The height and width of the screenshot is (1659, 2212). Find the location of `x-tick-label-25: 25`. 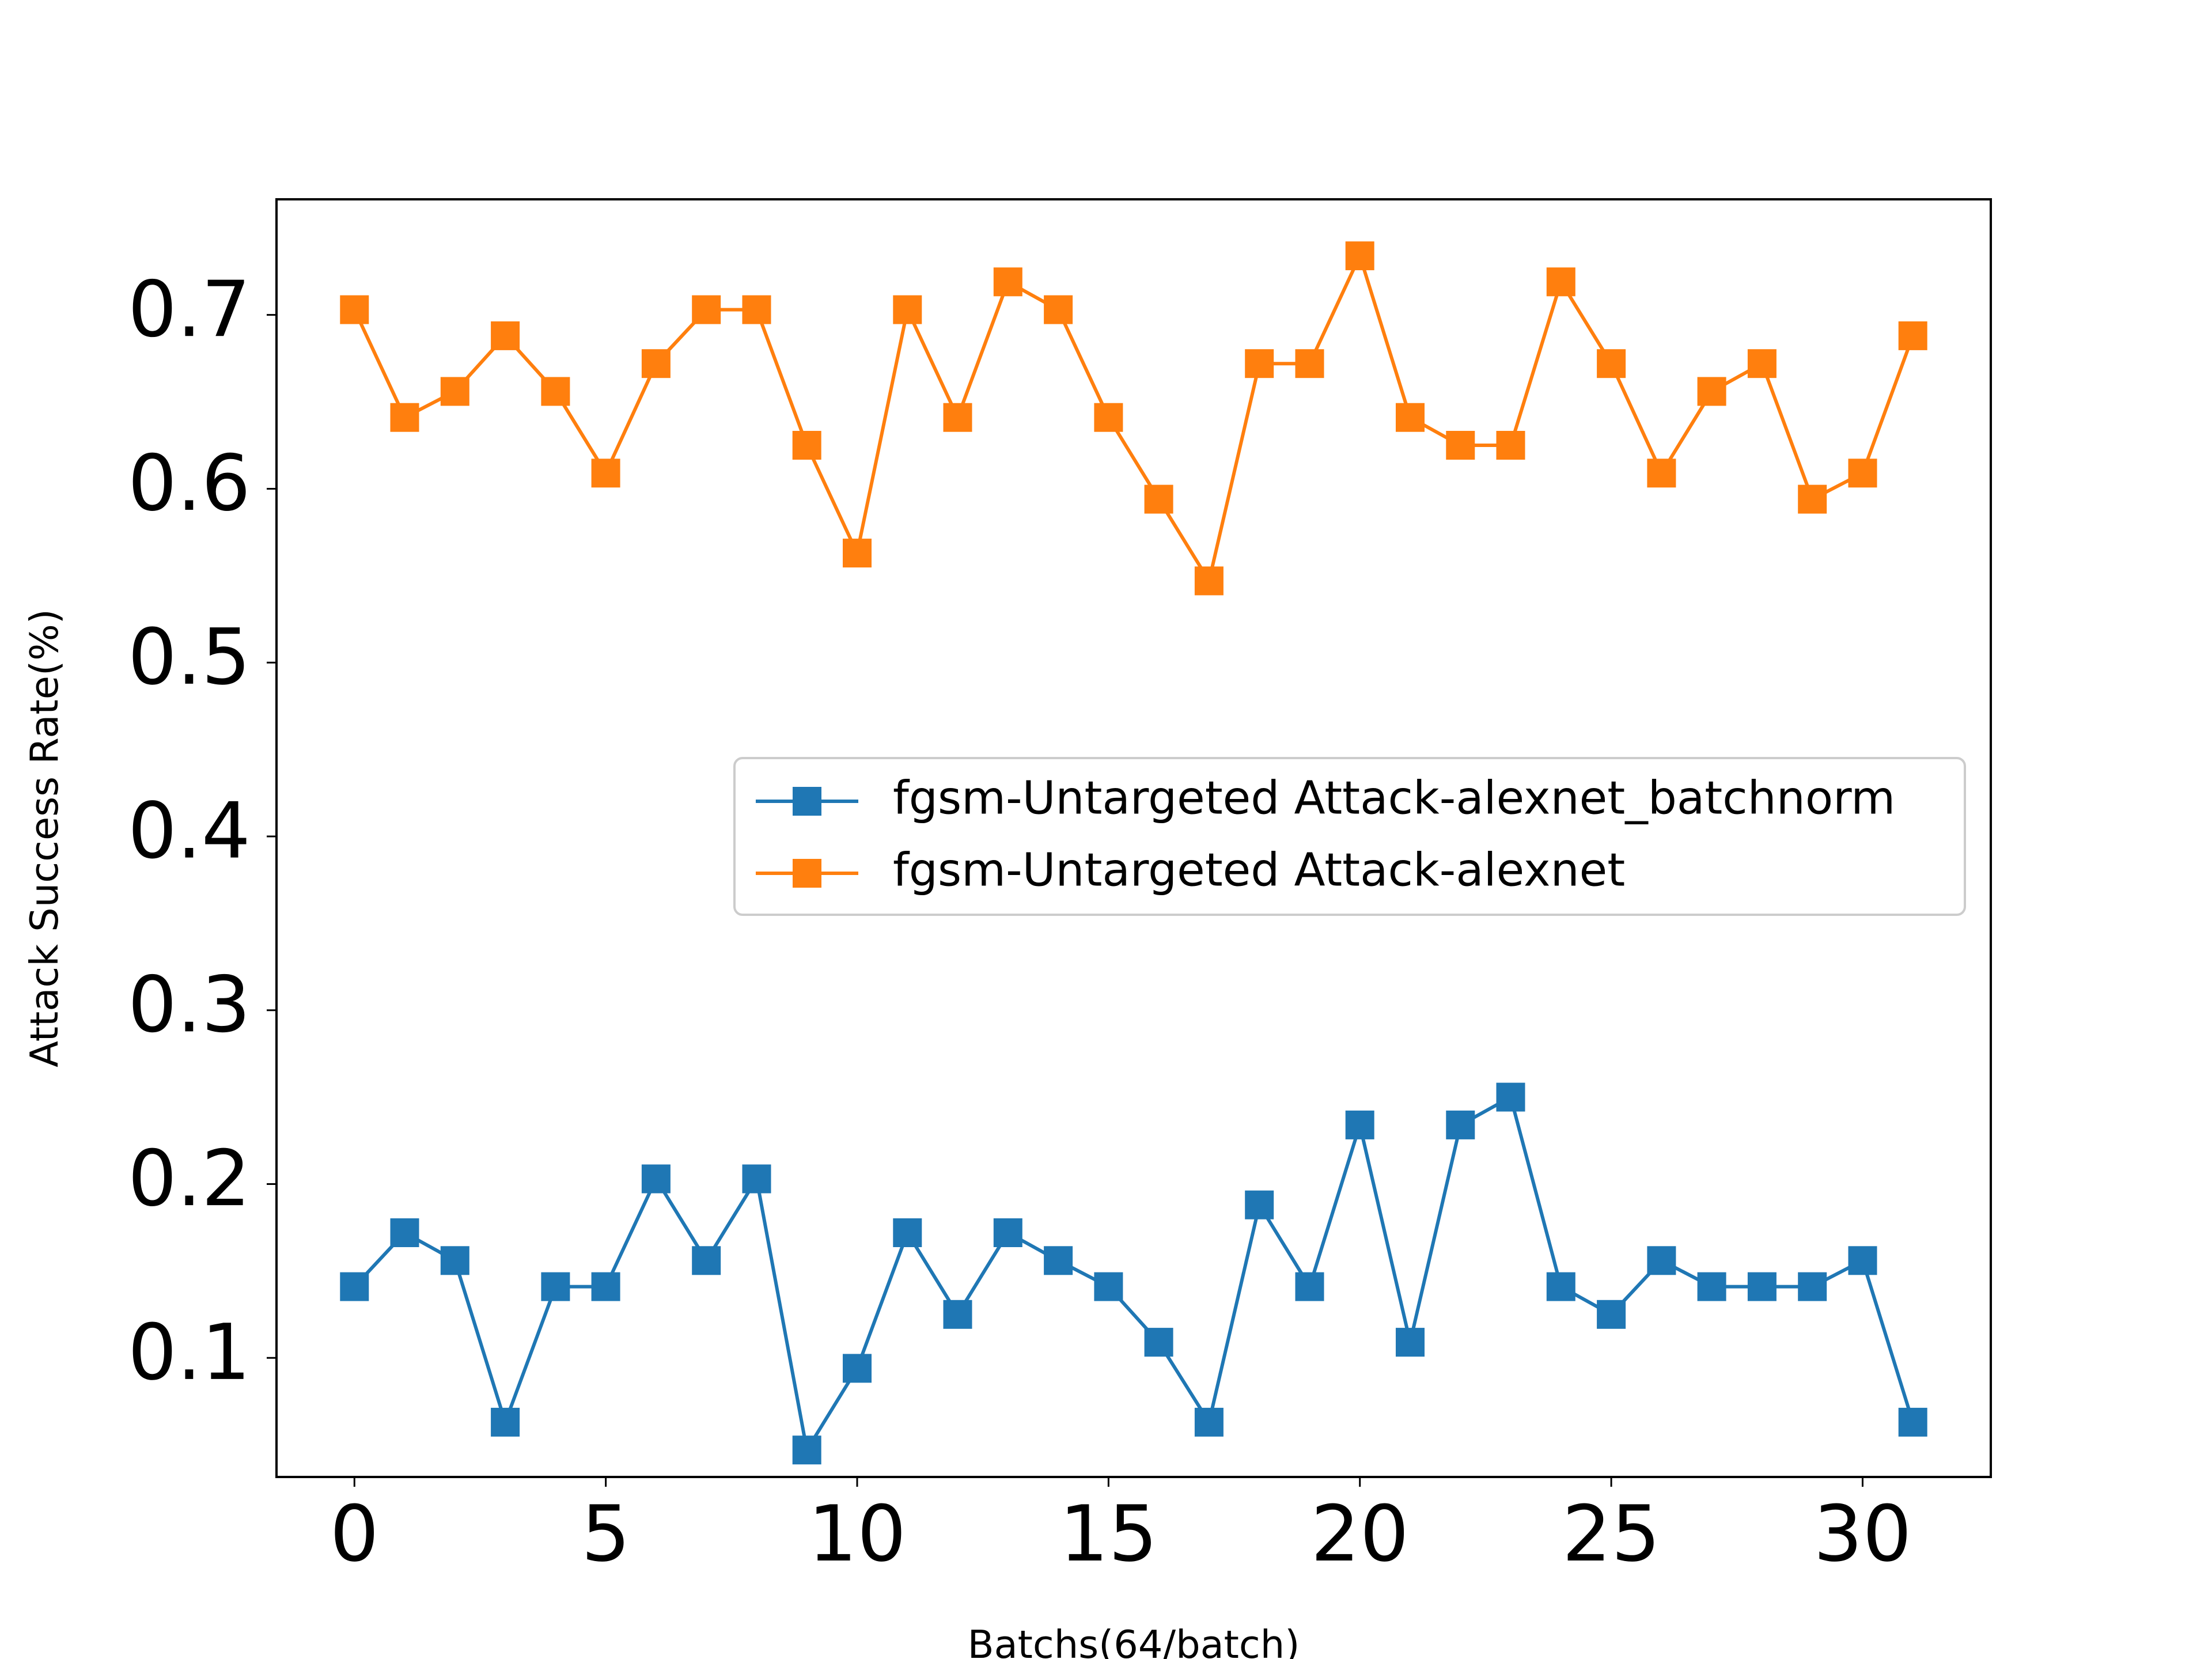

x-tick-label-25: 25 is located at coordinates (1611, 1534).